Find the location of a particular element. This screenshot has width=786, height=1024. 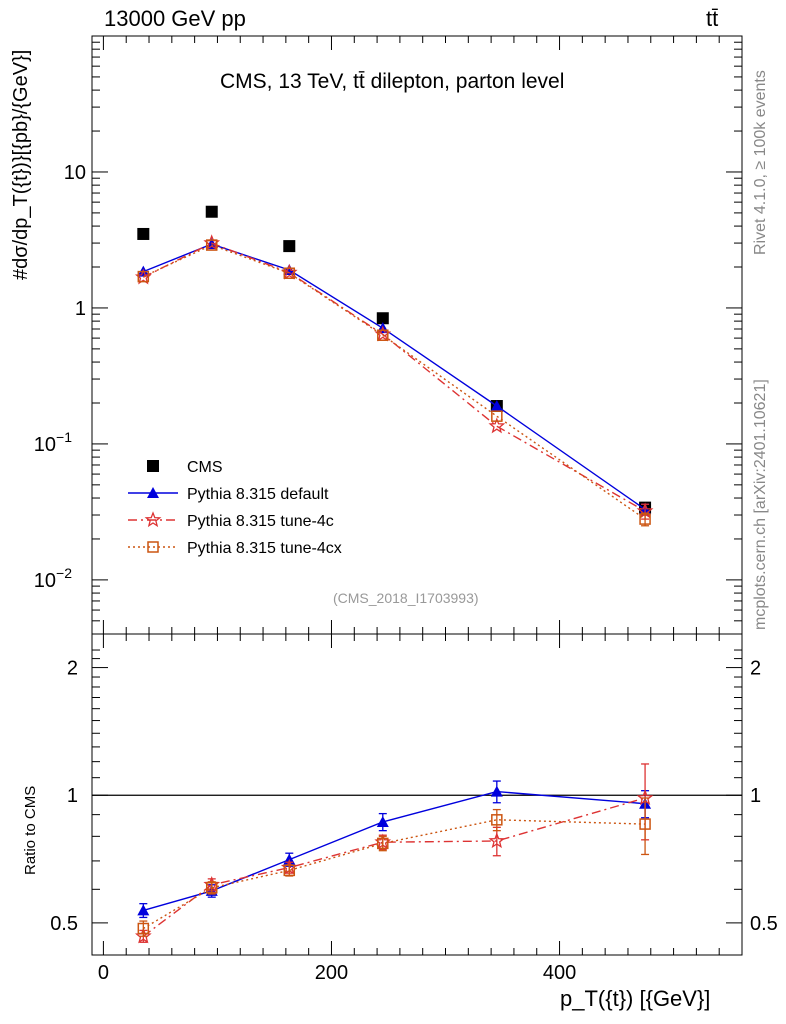

legend-label-default: Pythia 8.315 default is located at coordinates (258, 494).